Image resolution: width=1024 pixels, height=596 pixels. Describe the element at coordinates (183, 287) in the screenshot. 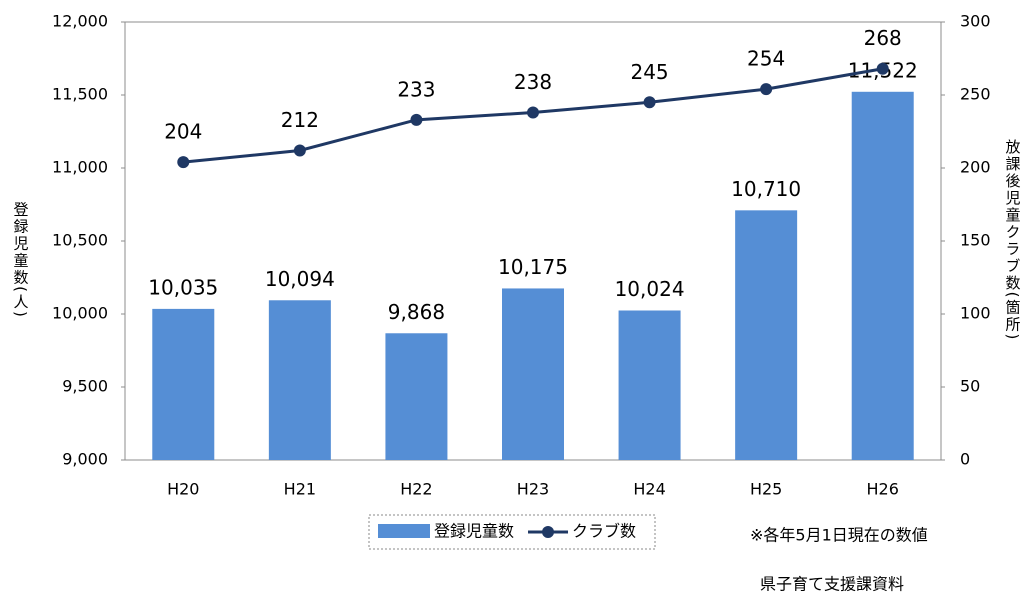

I see `bar-value-label: 10,035` at that location.